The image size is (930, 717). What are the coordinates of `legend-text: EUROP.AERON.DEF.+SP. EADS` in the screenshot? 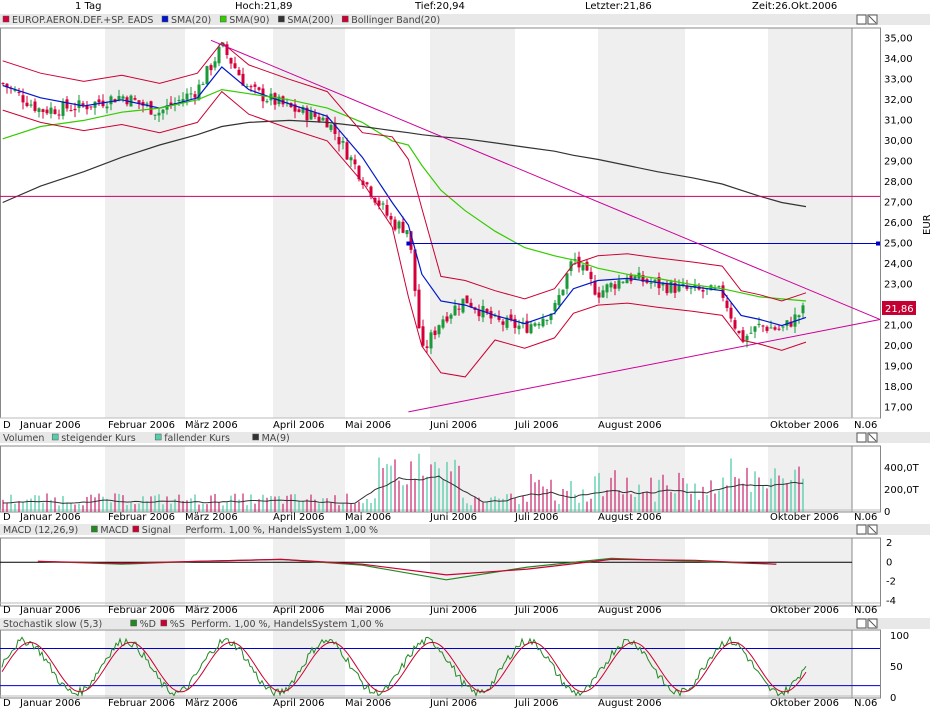 It's located at (82, 20).